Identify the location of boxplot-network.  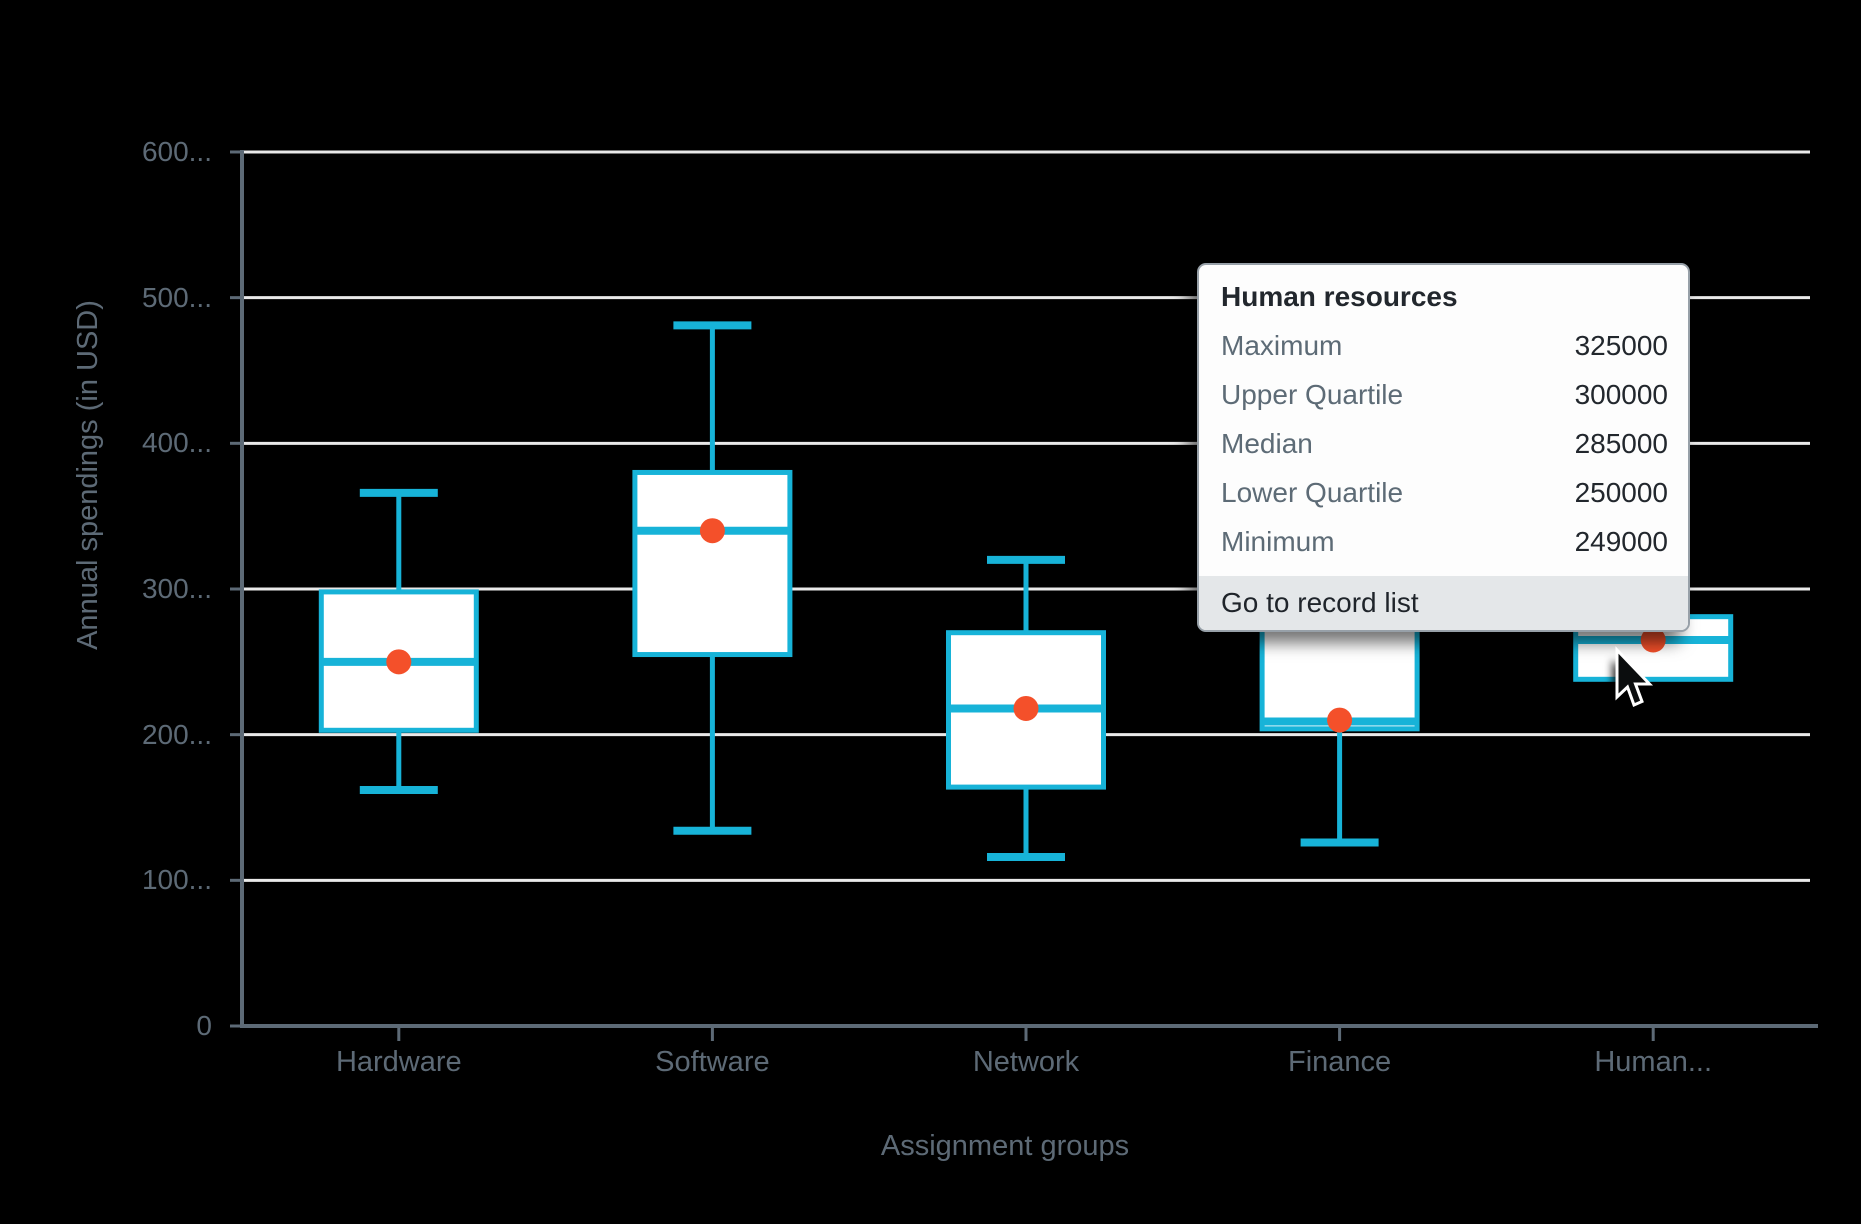
(1026, 708).